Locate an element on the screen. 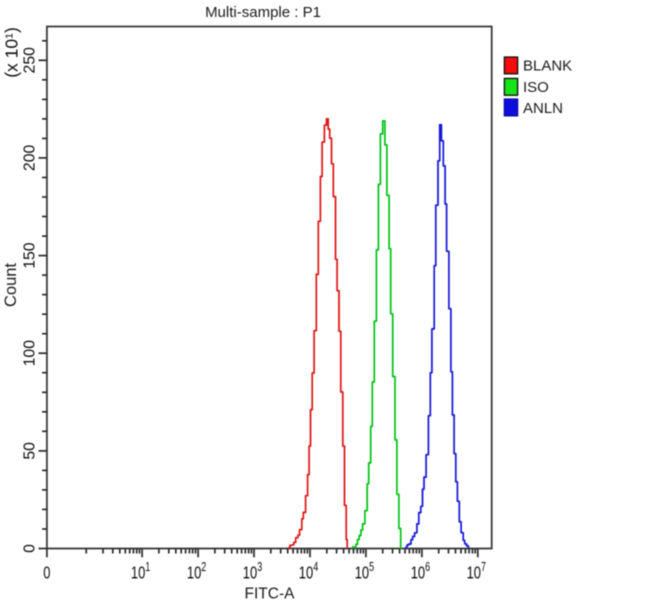 The width and height of the screenshot is (650, 610). svg-text: (x 101) is located at coordinates (12, 52).